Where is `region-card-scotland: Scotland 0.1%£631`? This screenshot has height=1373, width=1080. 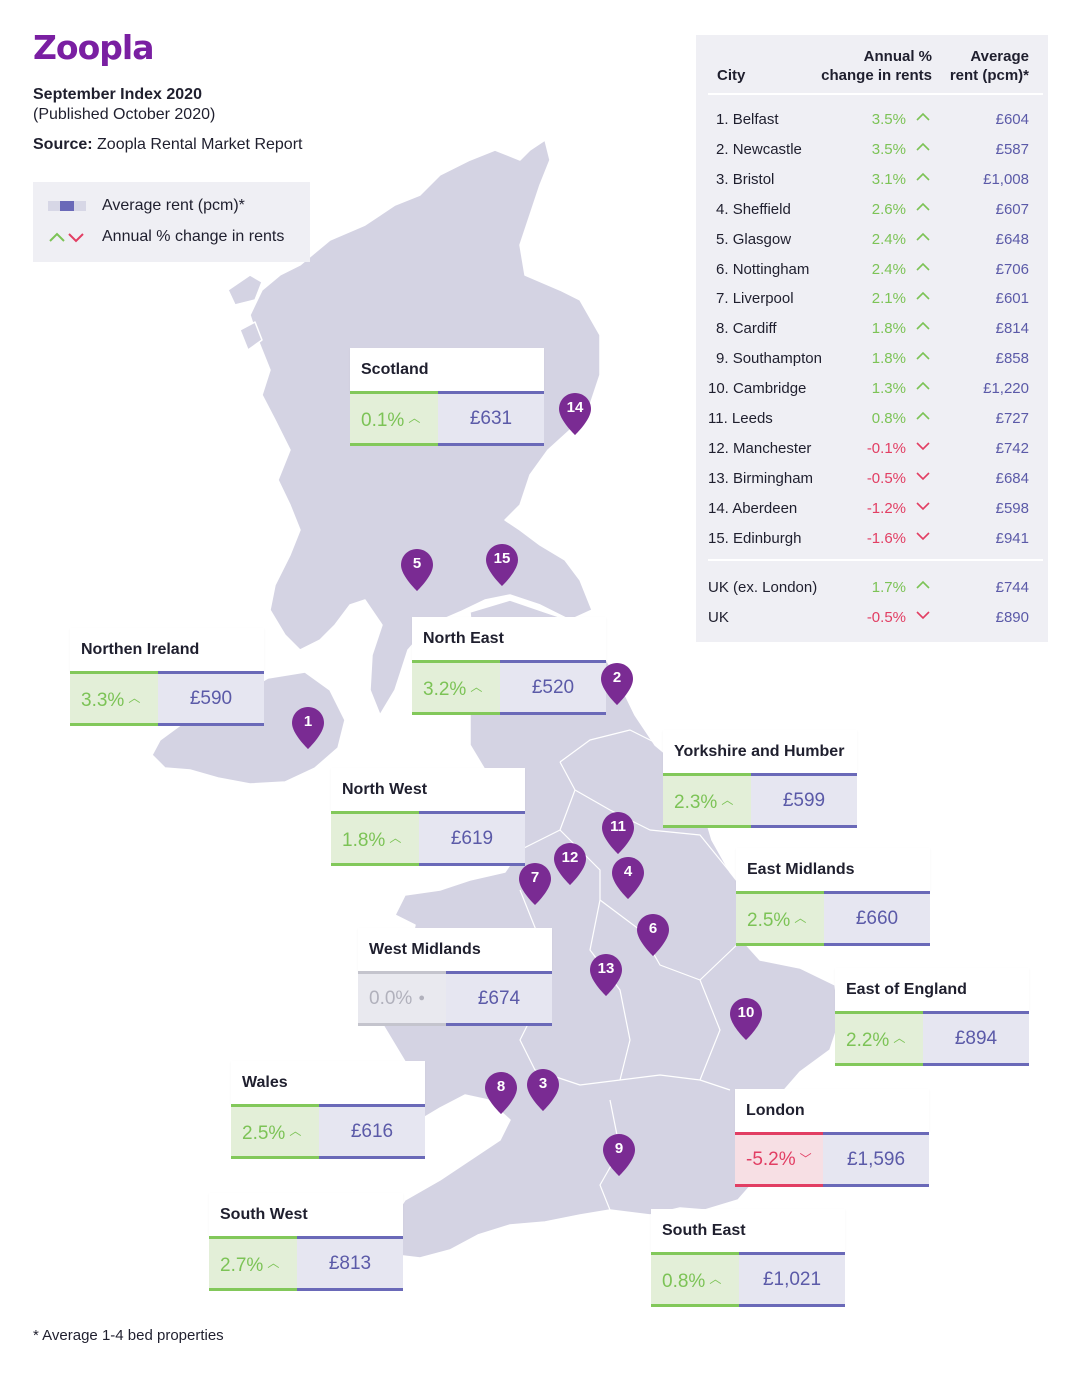
region-card-scotland: Scotland 0.1%£631 is located at coordinates (447, 397).